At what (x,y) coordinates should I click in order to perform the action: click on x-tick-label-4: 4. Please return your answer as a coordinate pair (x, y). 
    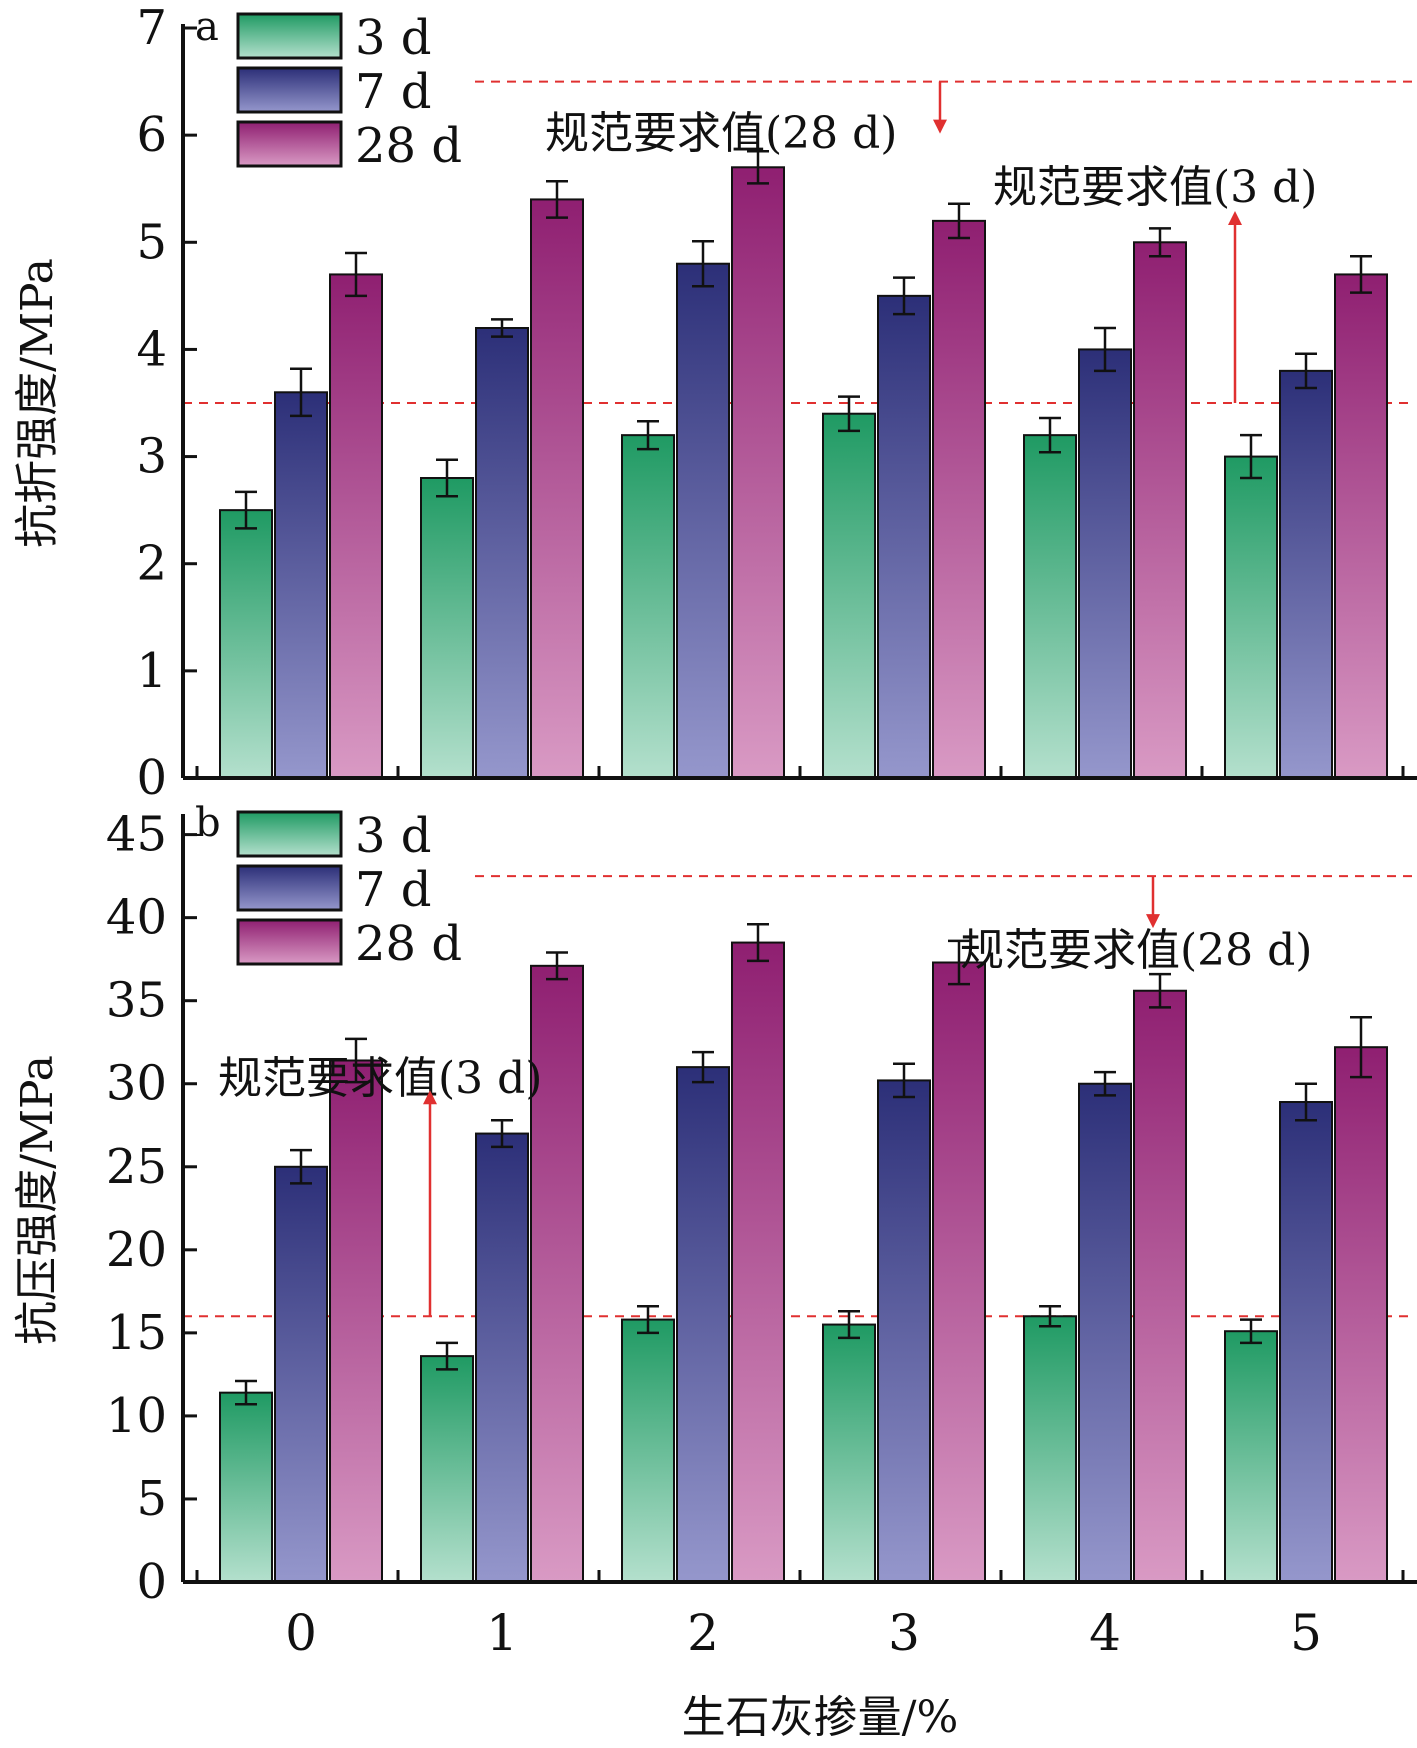
    Looking at the image, I should click on (1105, 1633).